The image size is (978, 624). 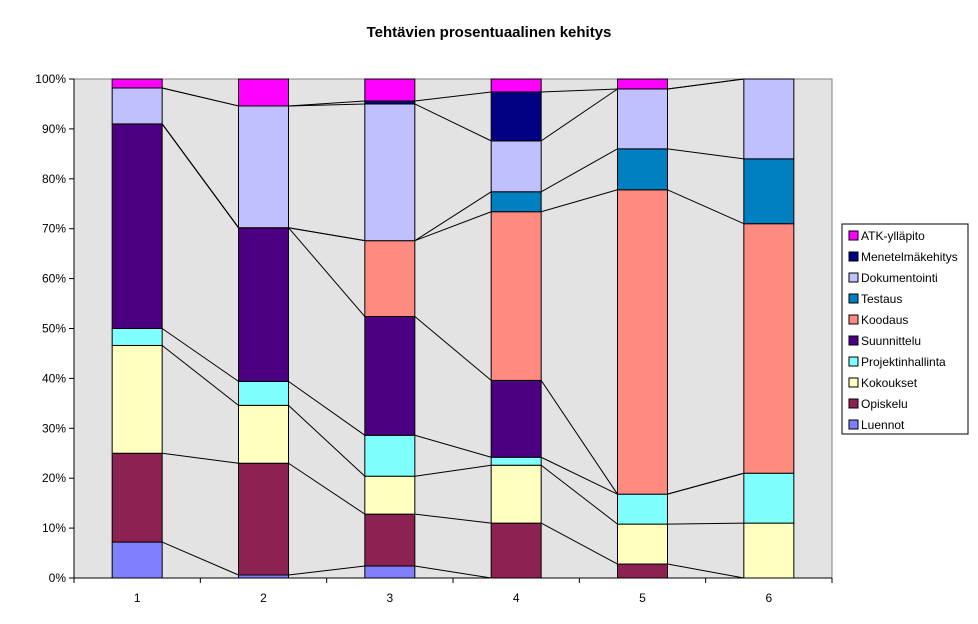 What do you see at coordinates (884, 404) in the screenshot?
I see `legend-label: Opiskelu` at bounding box center [884, 404].